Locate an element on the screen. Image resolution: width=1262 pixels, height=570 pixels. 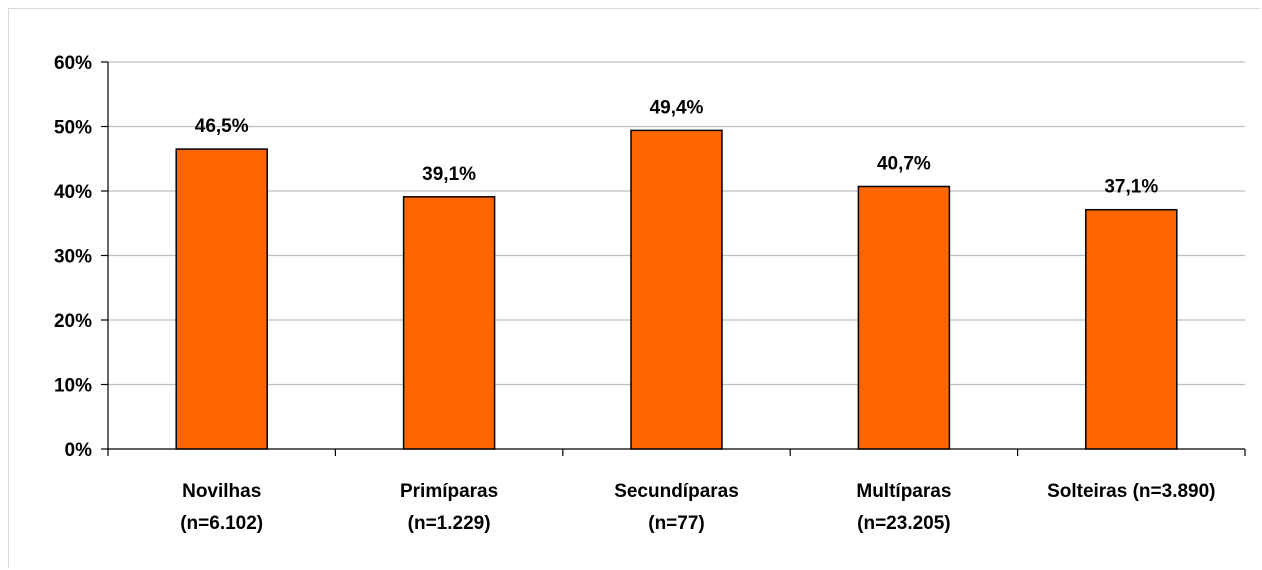
category-label: Solteiras (n=3.890) is located at coordinates (1131, 491).